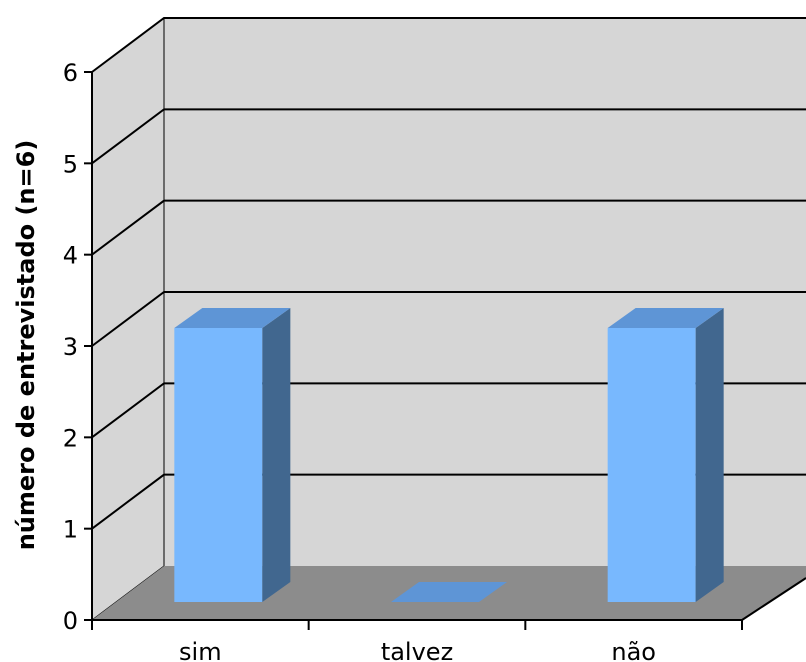  What do you see at coordinates (773, 599) in the screenshot?
I see `floor-edge` at bounding box center [773, 599].